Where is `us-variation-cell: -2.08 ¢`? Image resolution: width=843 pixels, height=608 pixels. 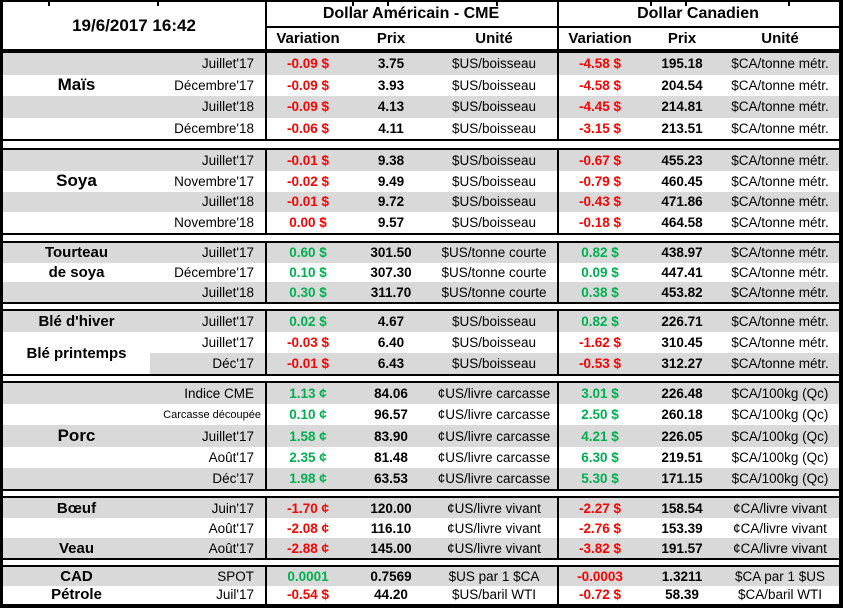
us-variation-cell: -2.08 ¢ is located at coordinates (308, 528).